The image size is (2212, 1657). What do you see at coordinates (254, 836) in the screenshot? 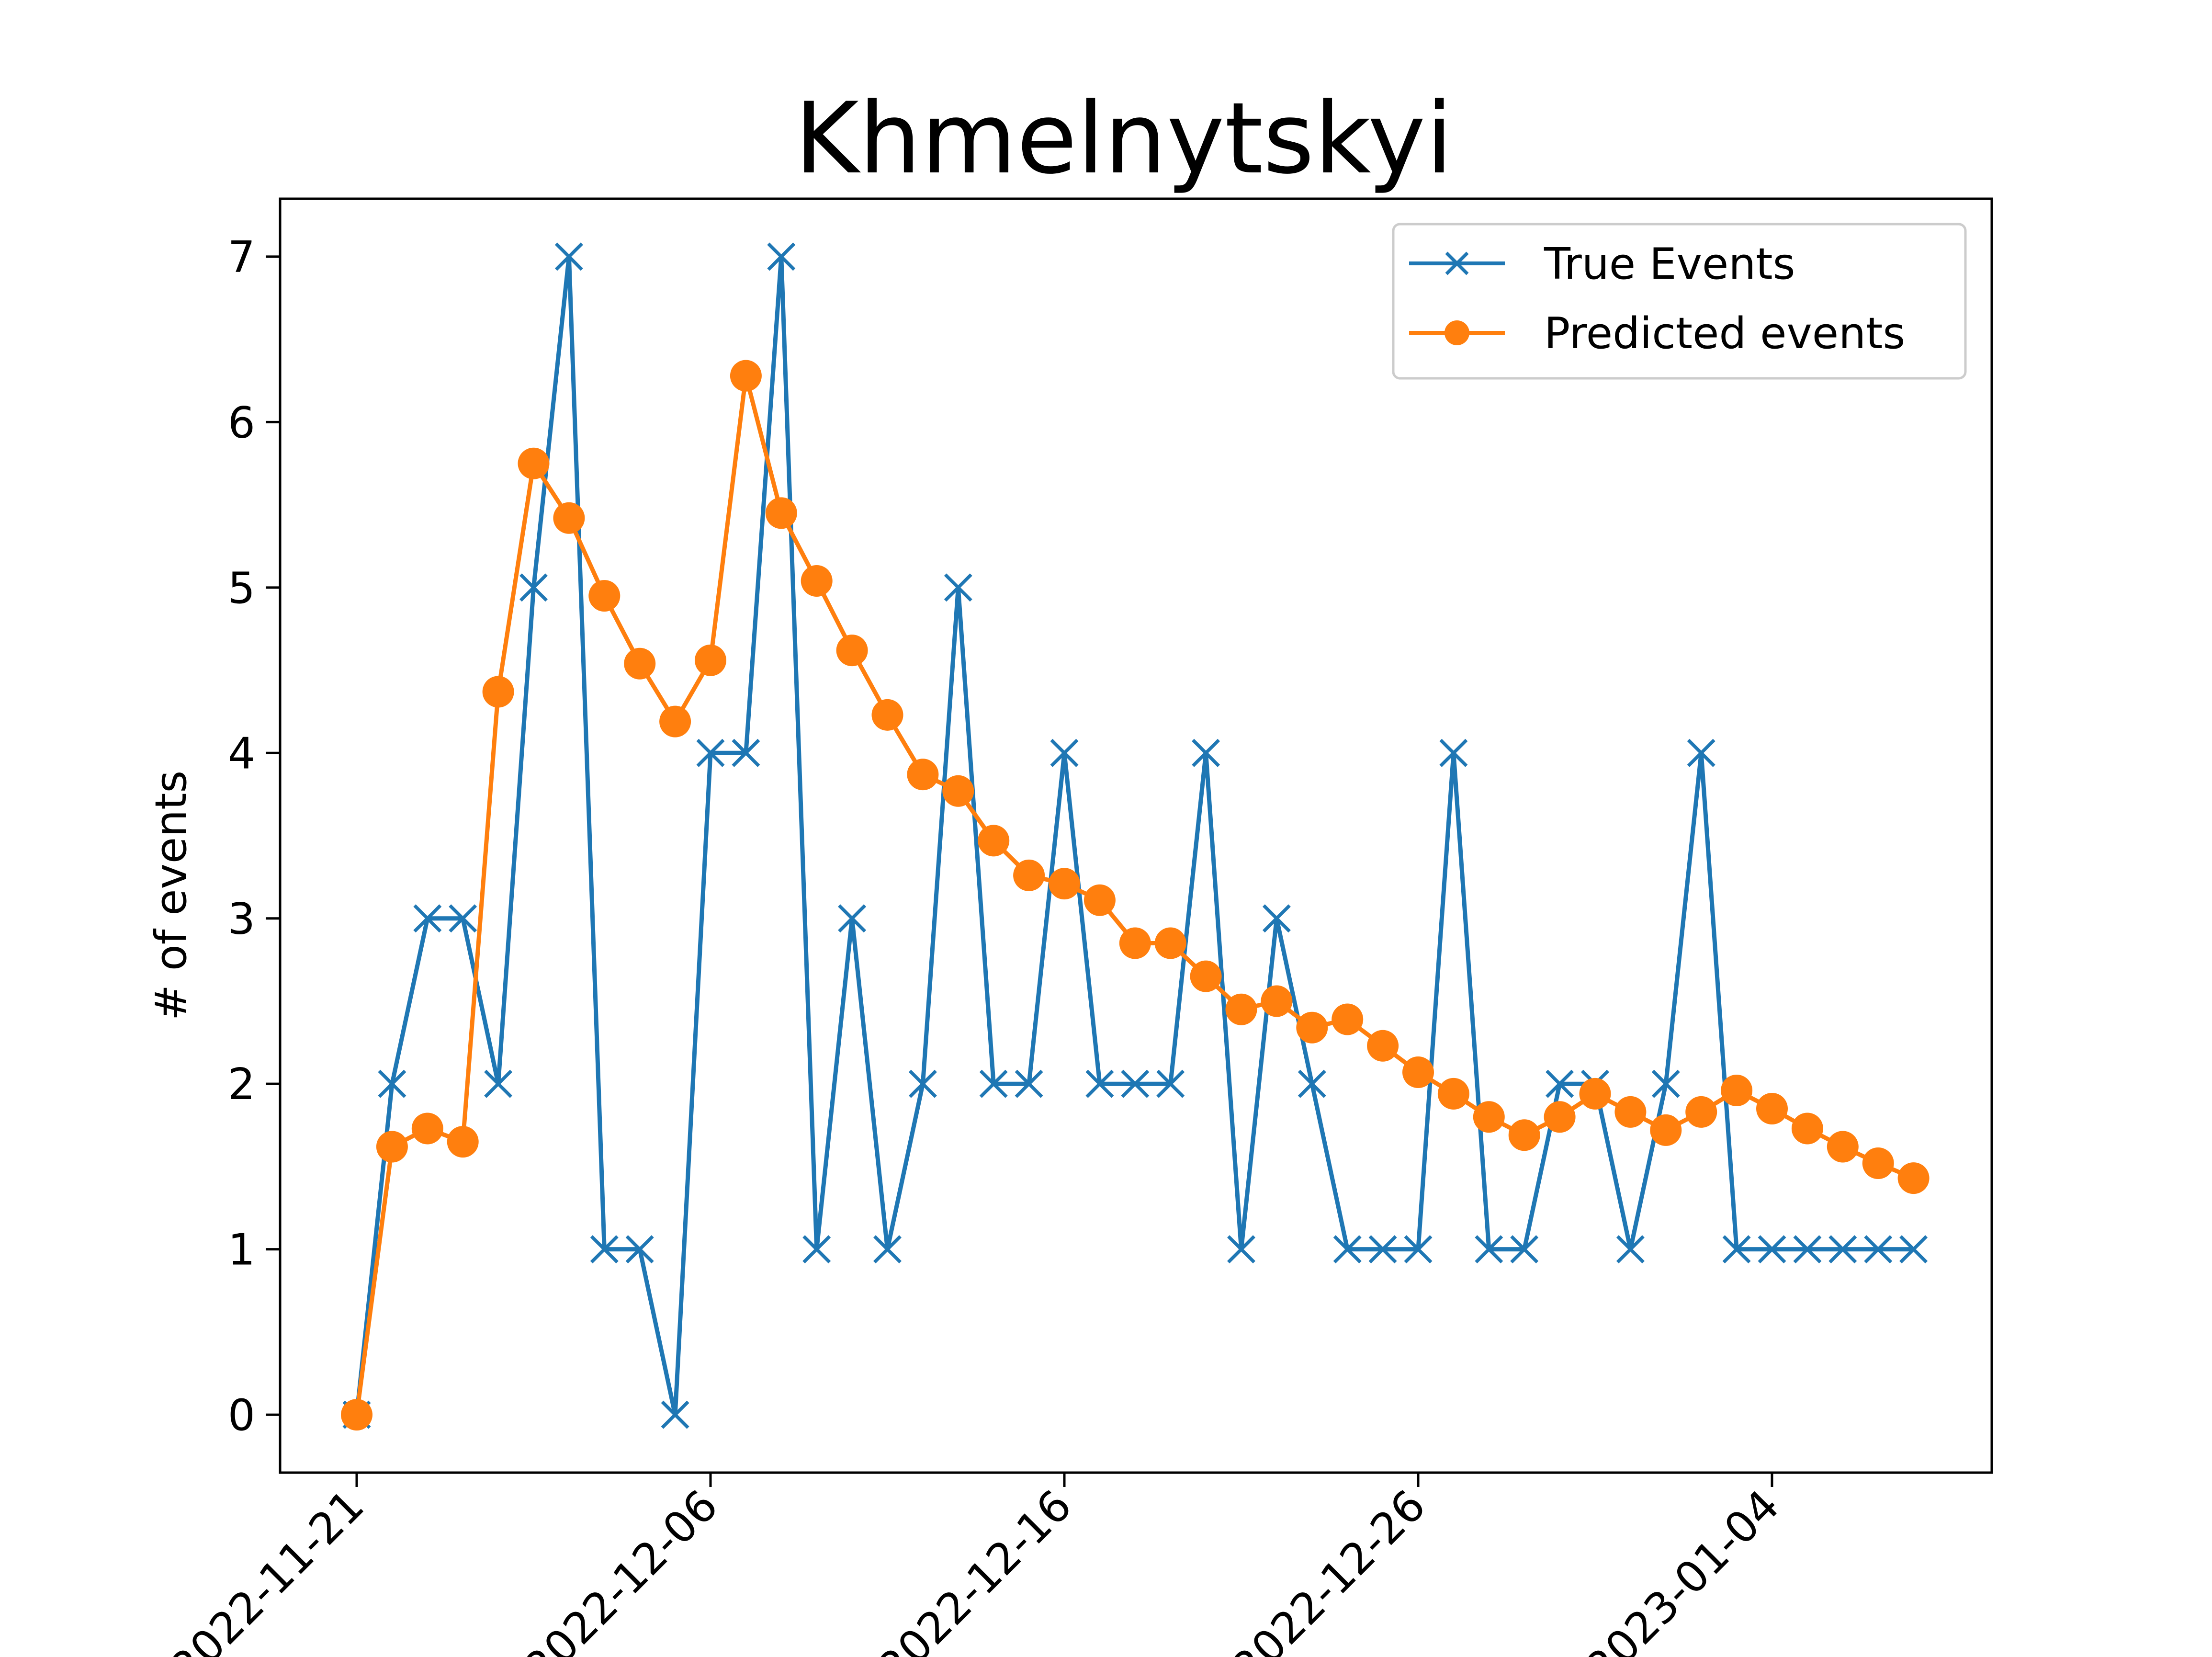
I see `y-axis: 0 1 2 3 4 5 6 7` at bounding box center [254, 836].